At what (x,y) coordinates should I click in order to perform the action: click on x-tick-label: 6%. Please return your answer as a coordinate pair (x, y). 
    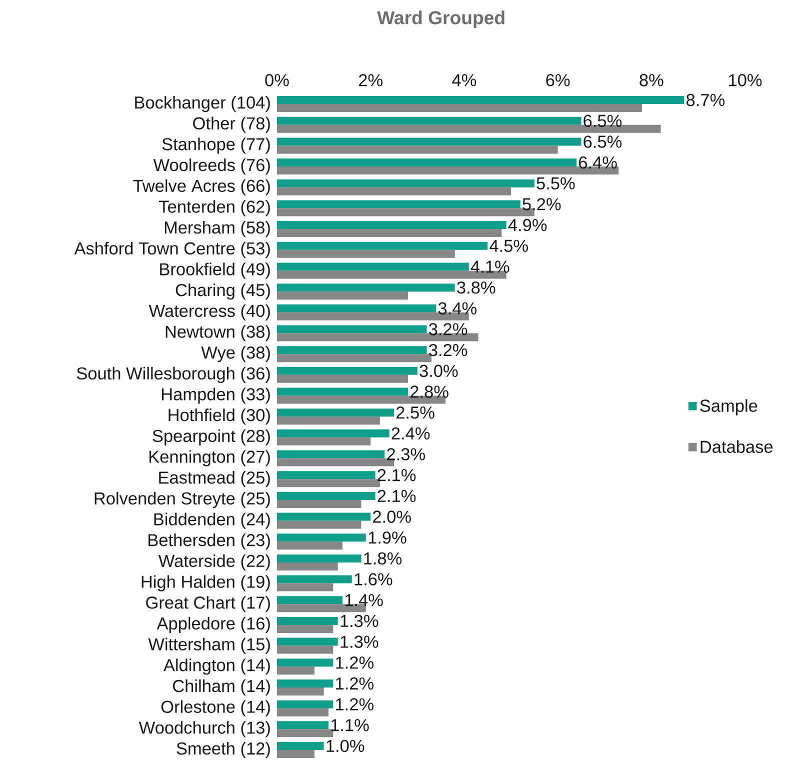
    Looking at the image, I should click on (558, 80).